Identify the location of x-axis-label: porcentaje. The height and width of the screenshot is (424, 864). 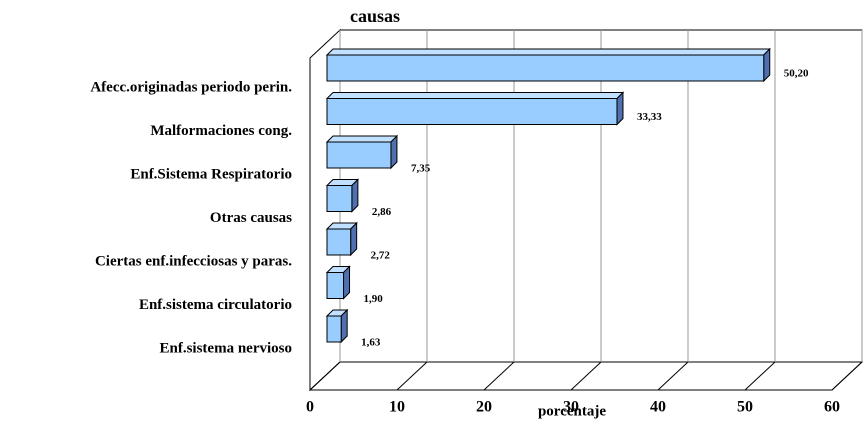
(572, 411).